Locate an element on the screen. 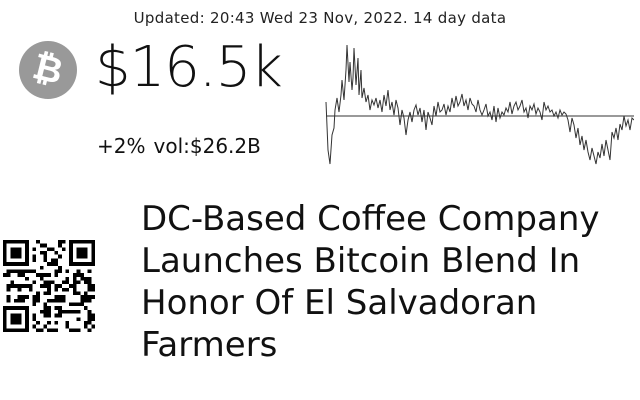 The width and height of the screenshot is (640, 400). sparkline-trace is located at coordinates (479, 104).